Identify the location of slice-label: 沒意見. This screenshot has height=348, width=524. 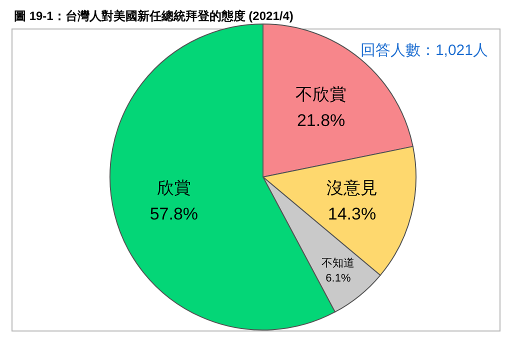
(352, 188).